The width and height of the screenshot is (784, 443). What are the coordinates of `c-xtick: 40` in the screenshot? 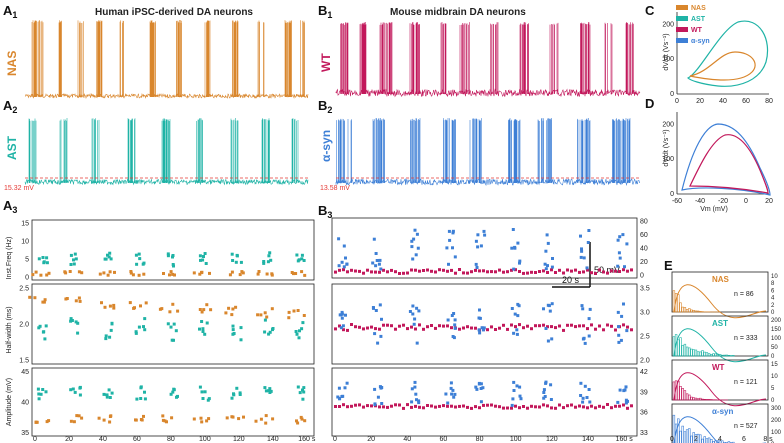 It's located at (723, 101).